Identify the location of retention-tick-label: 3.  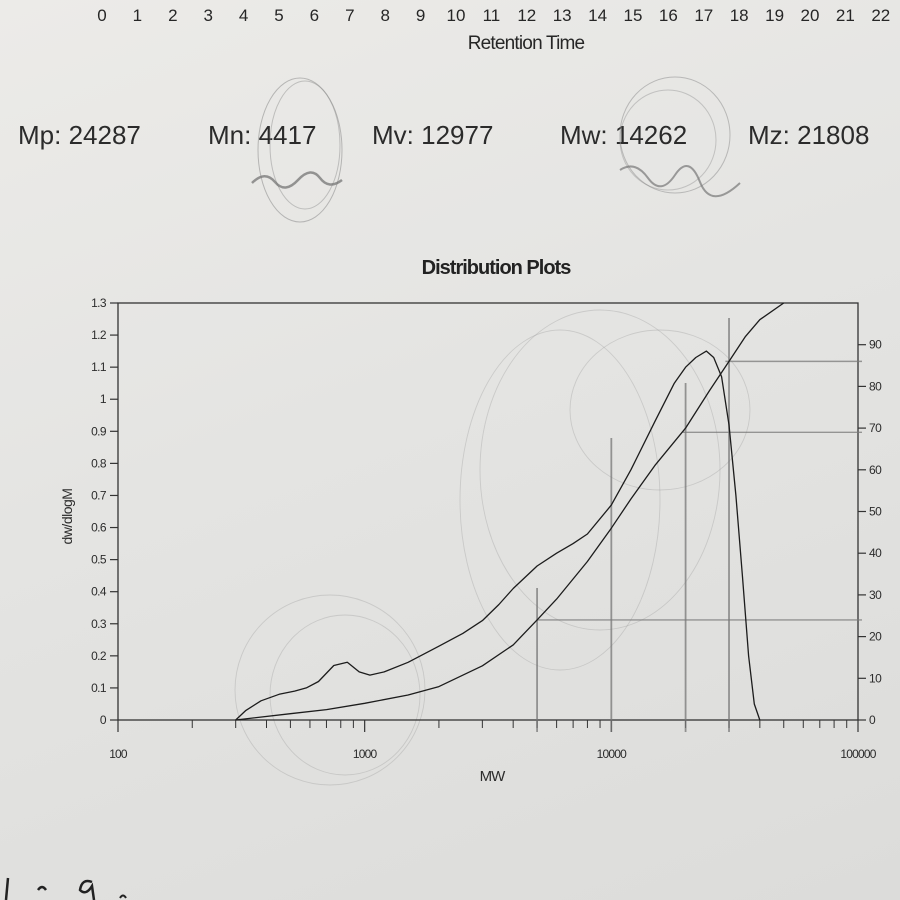
(208, 15).